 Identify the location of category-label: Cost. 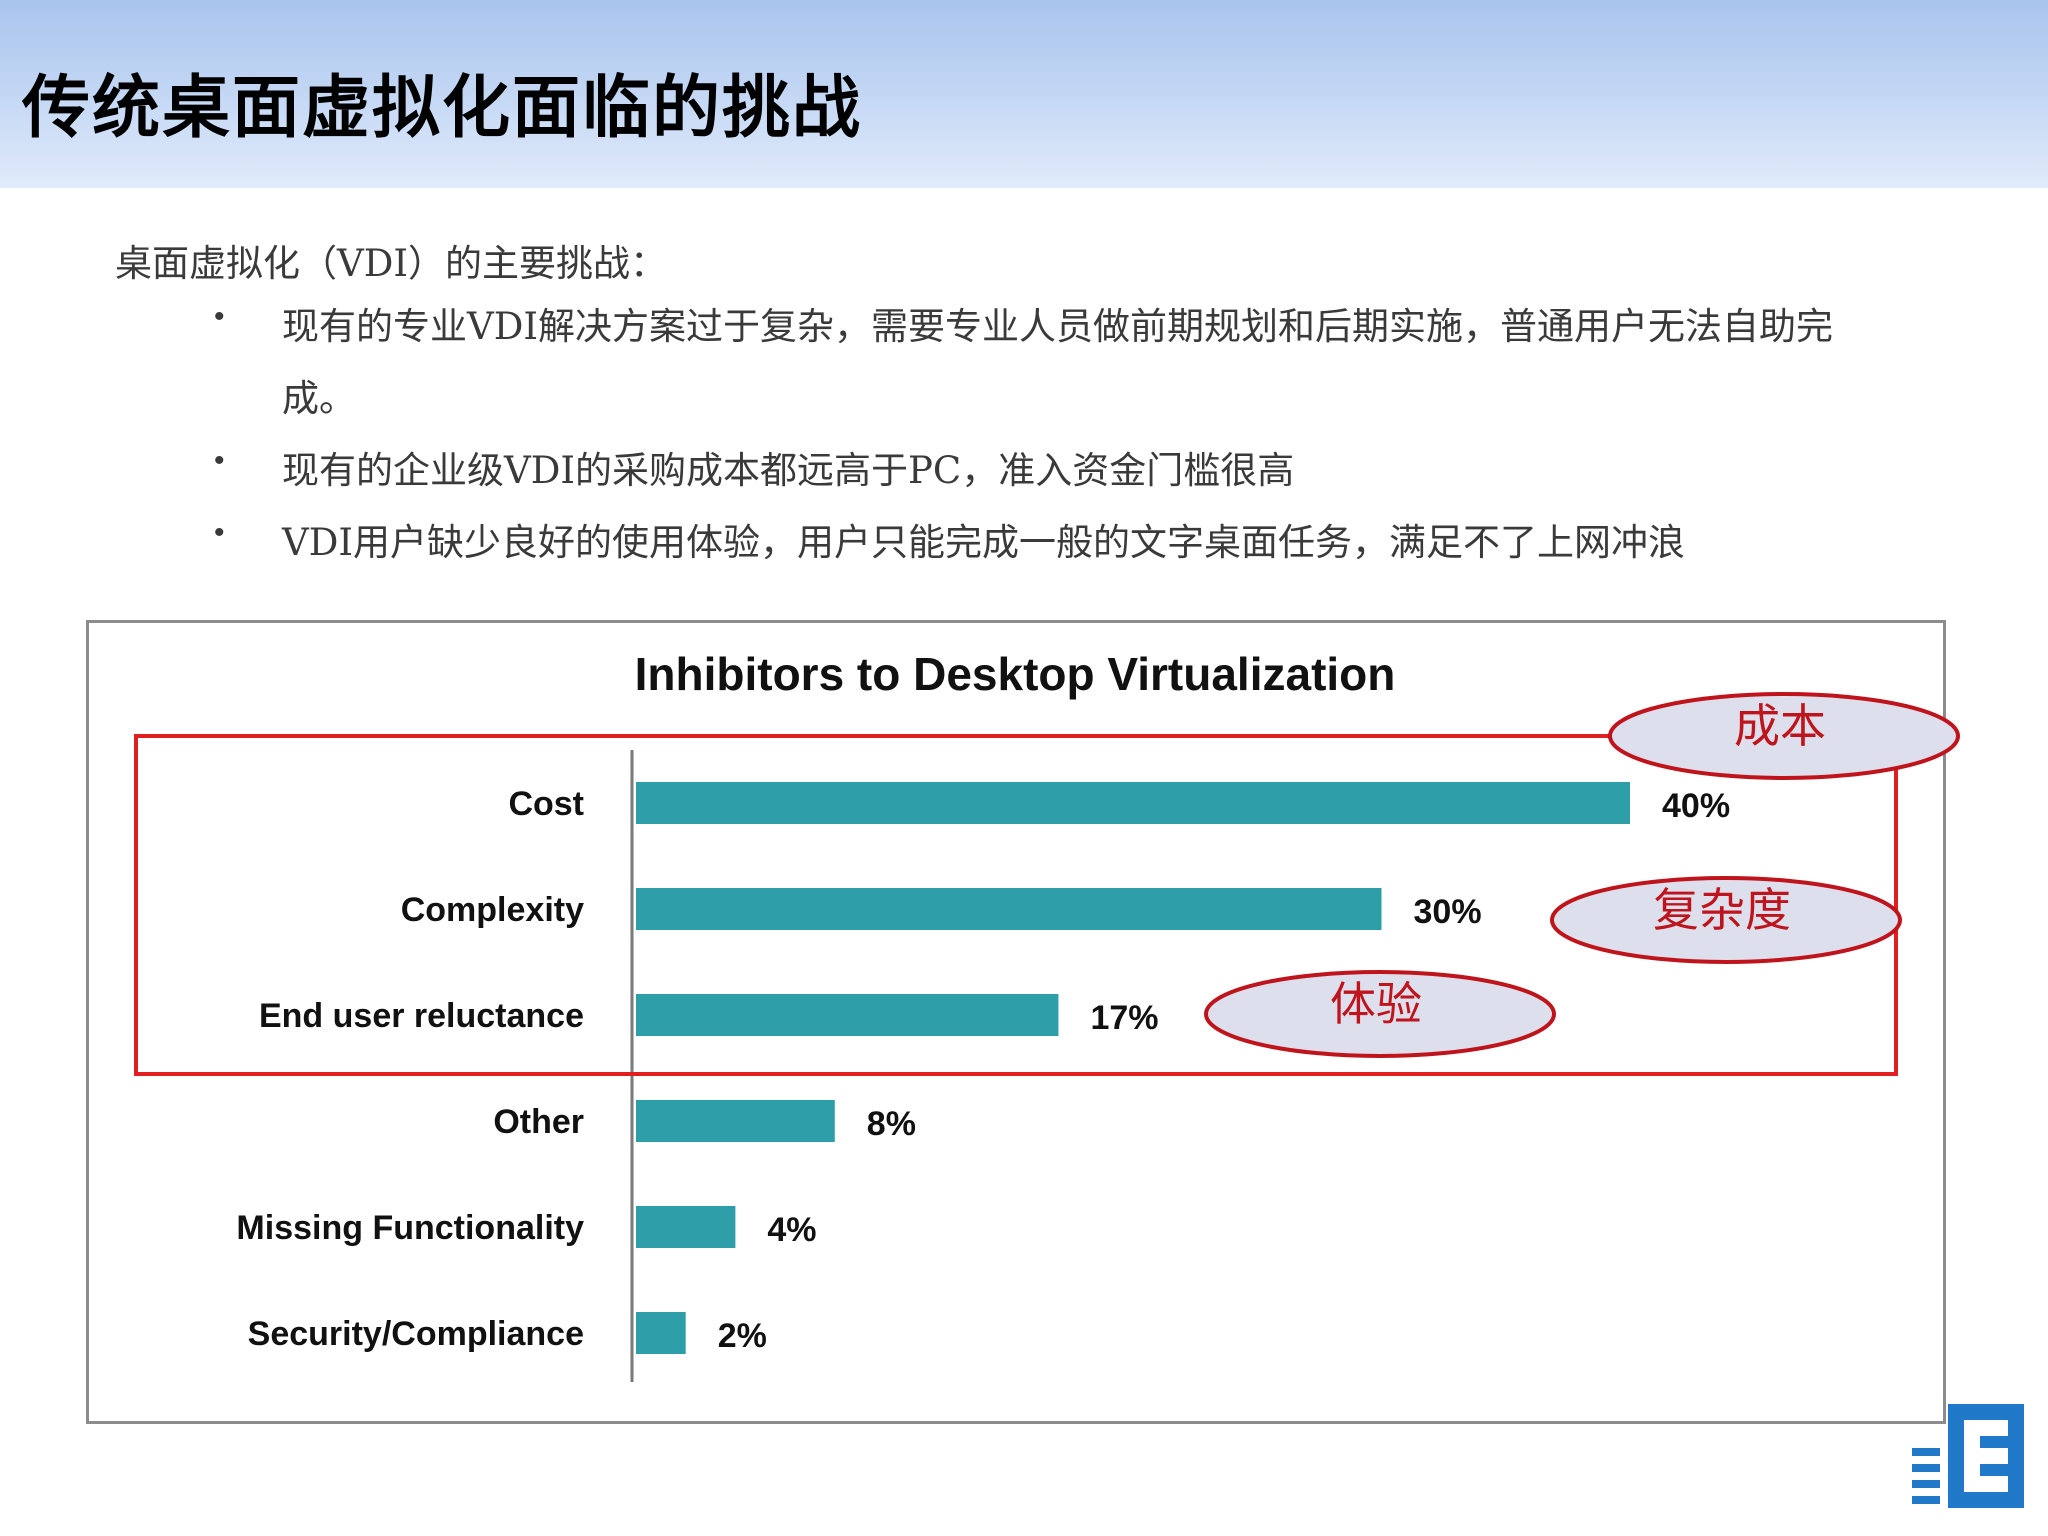
(546, 804).